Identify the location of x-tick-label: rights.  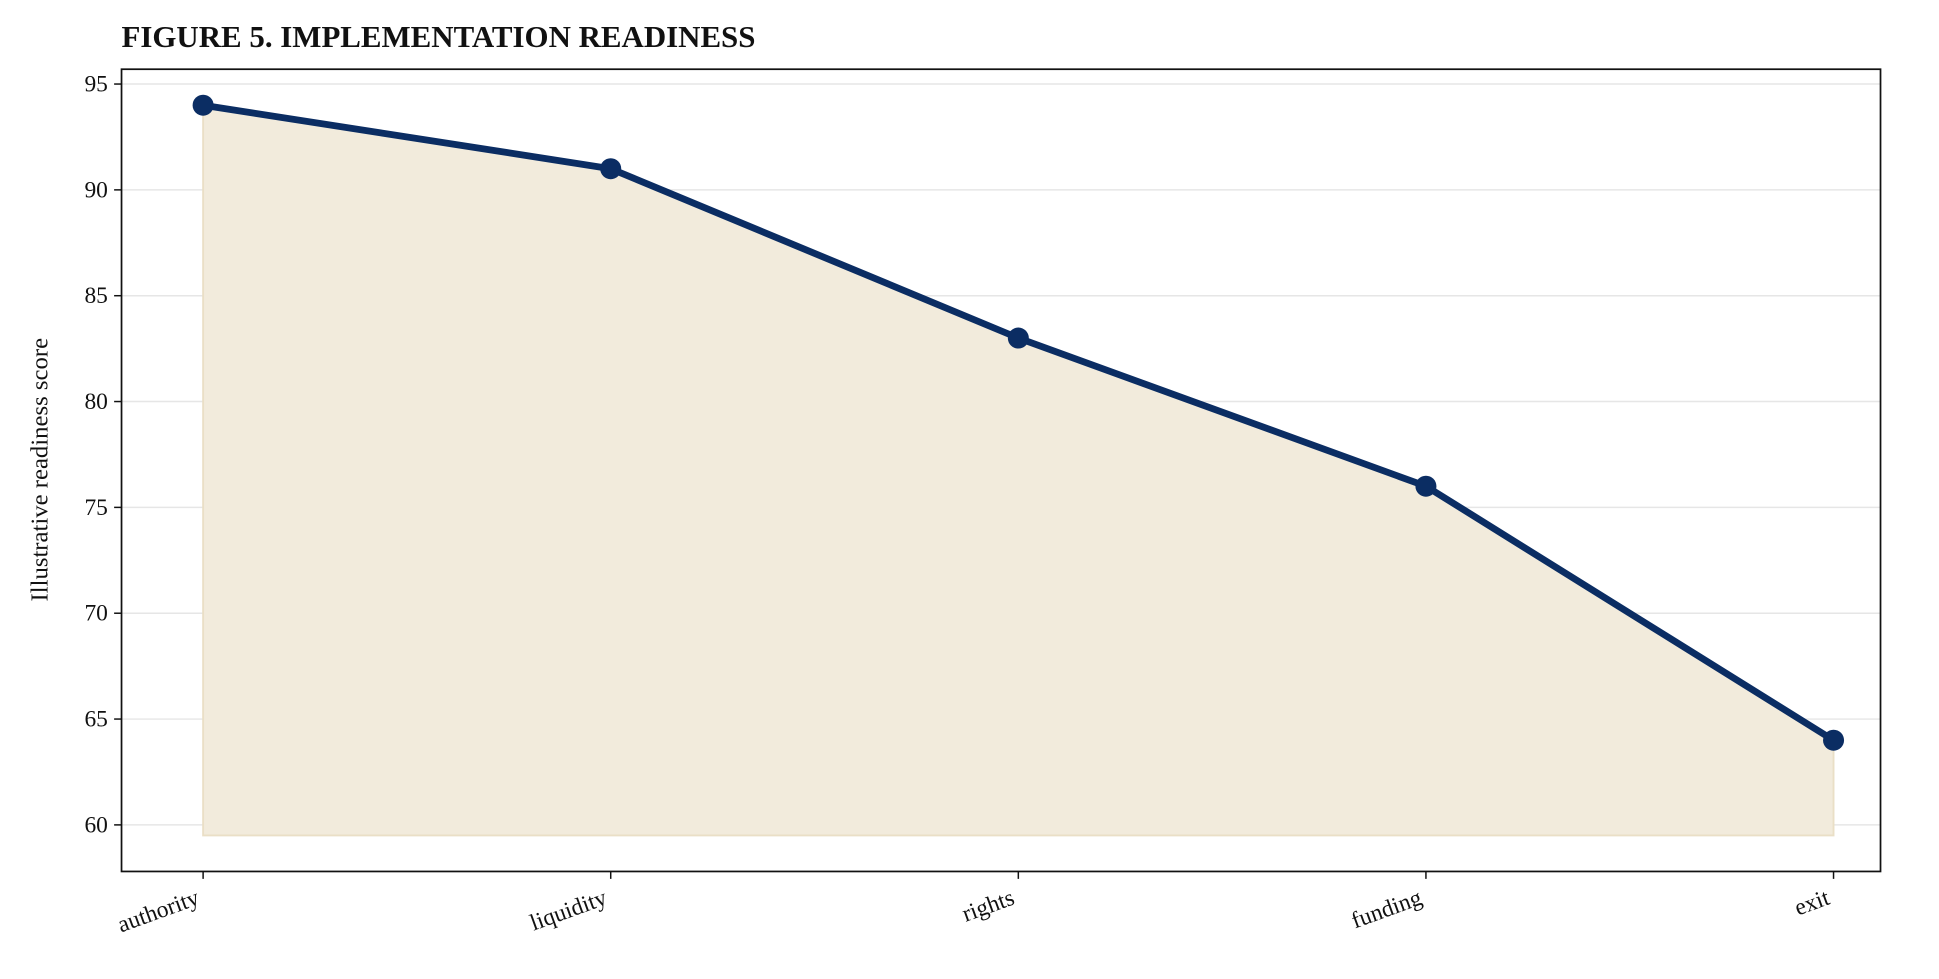
(988, 906).